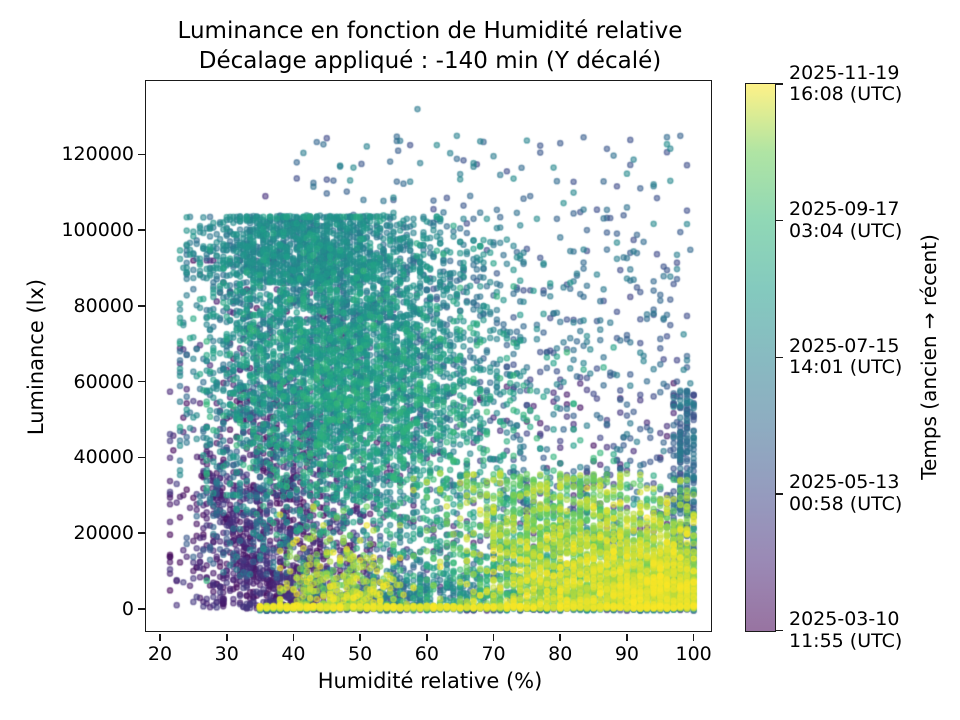 The width and height of the screenshot is (960, 720). I want to click on colorbar-tick-label: 2025-03-10 11:55 (UTC), so click(845, 630).